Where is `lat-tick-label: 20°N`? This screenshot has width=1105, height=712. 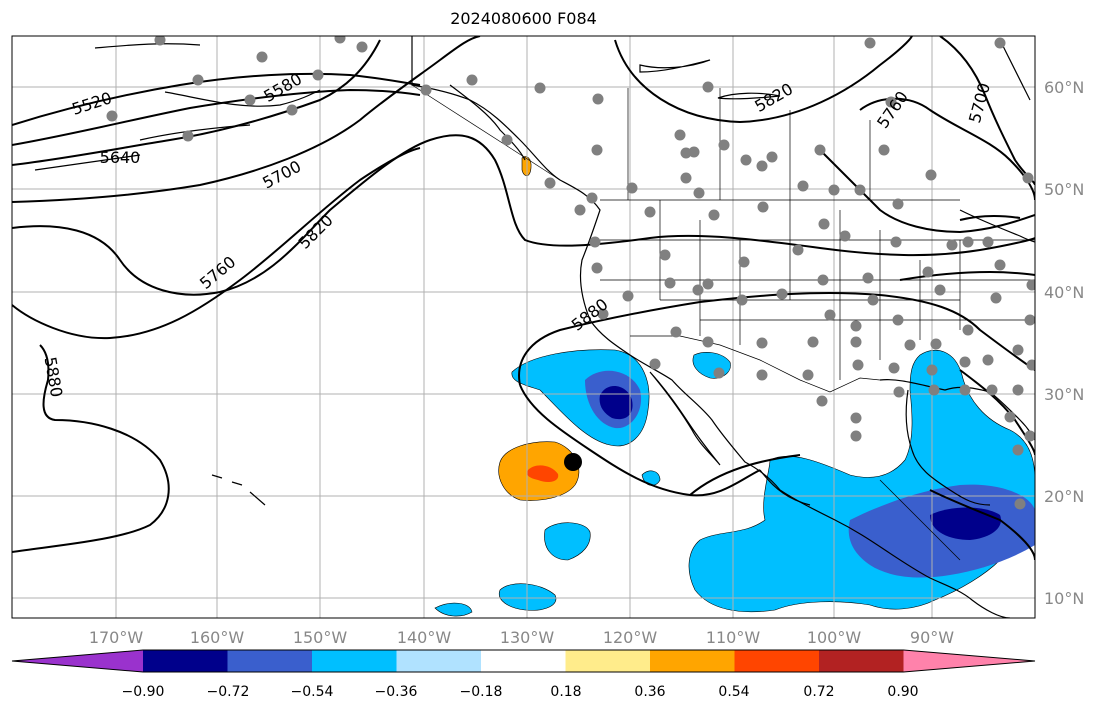 lat-tick-label: 20°N is located at coordinates (1064, 496).